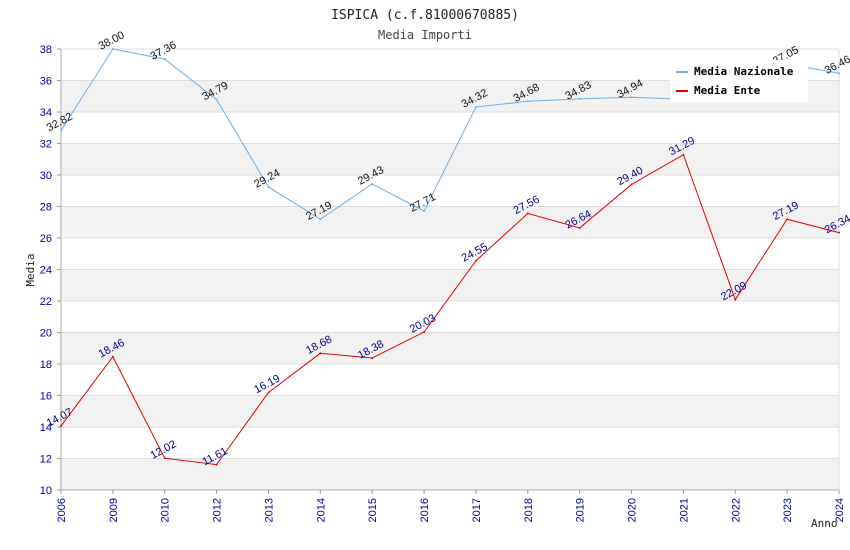  Describe the element at coordinates (46, 334) in the screenshot. I see `y-tick-label: 20` at that location.